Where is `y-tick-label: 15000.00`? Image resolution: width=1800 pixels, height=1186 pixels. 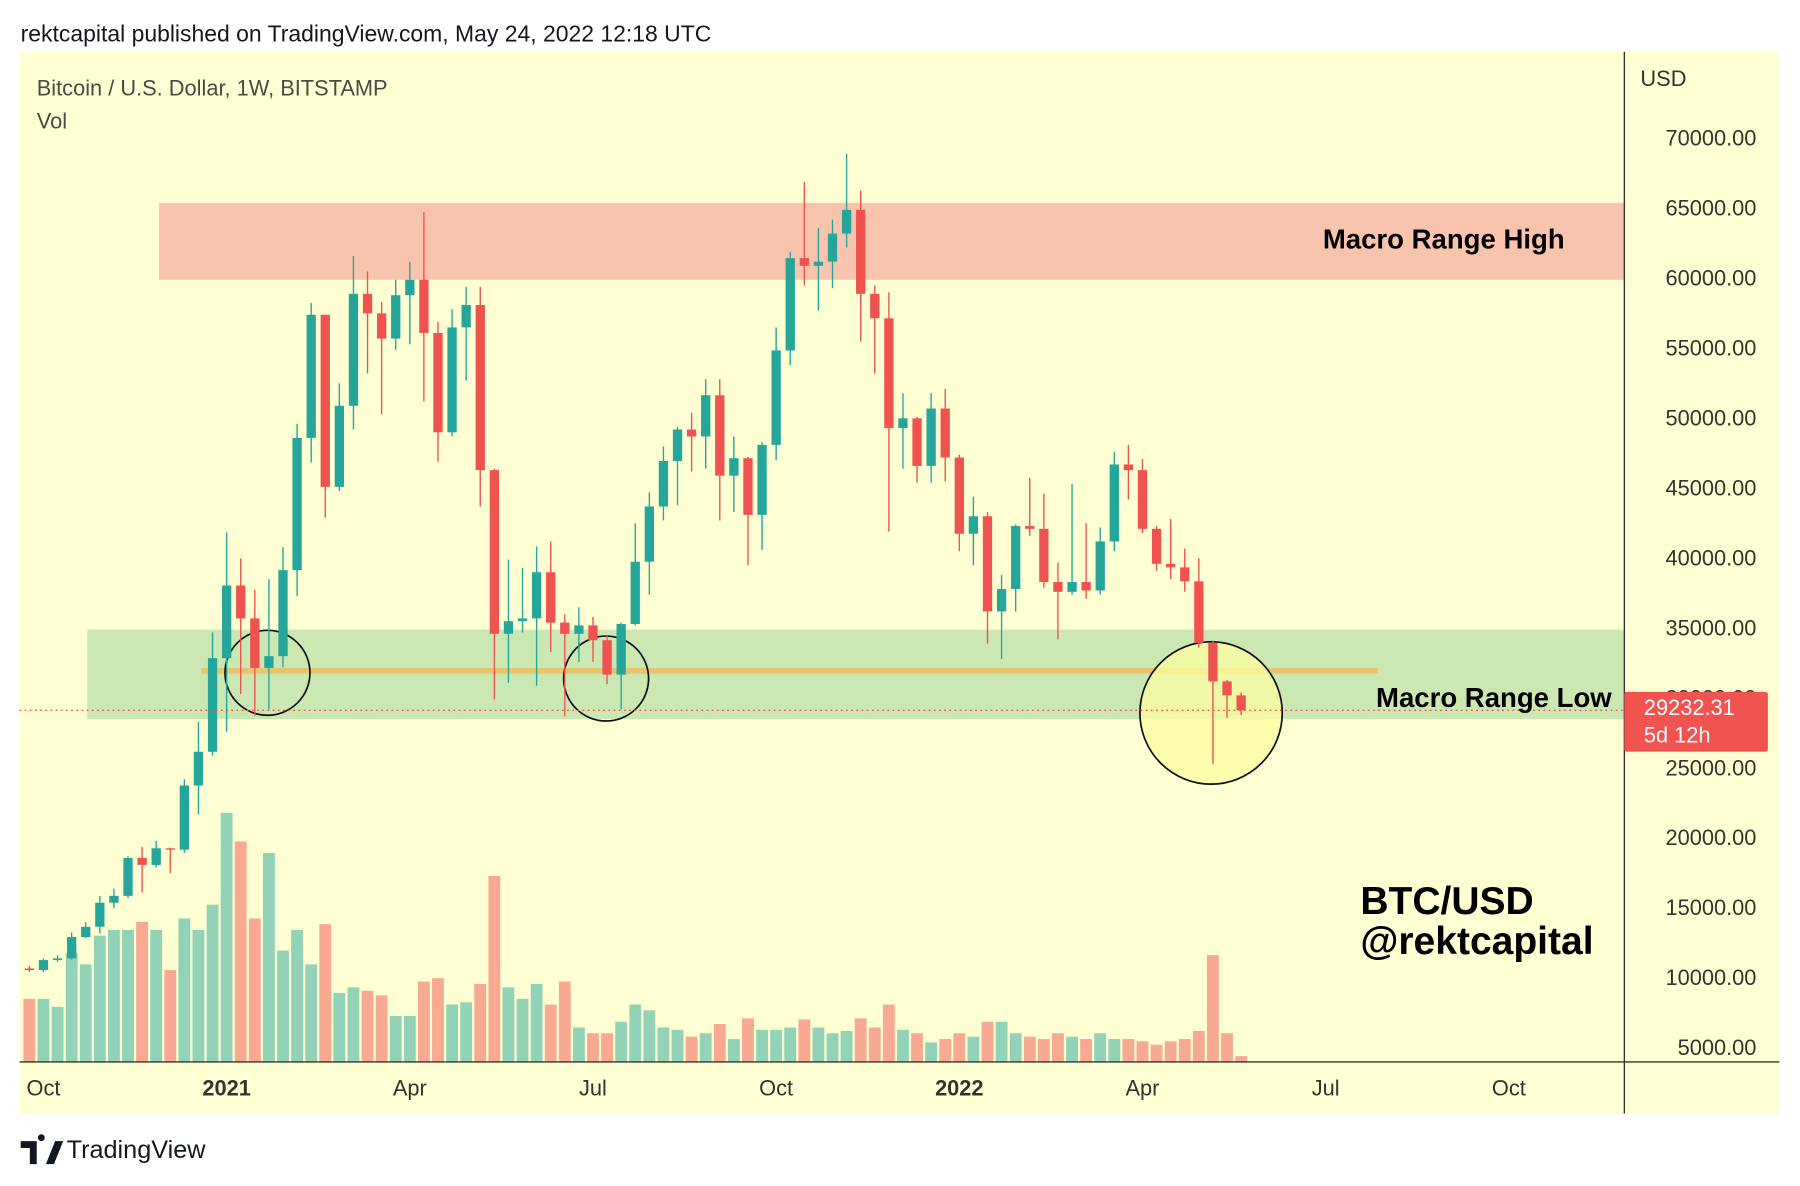 y-tick-label: 15000.00 is located at coordinates (1710, 907).